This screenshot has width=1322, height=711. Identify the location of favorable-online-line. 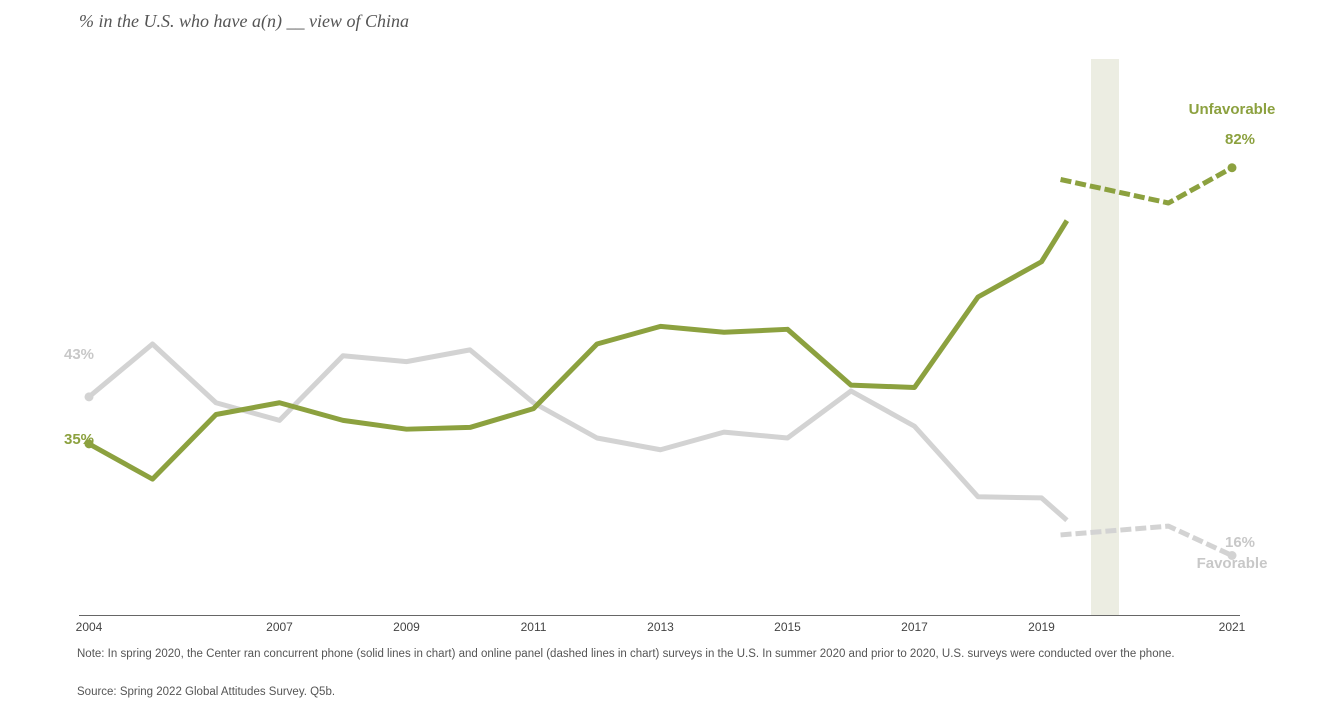
(1147, 540).